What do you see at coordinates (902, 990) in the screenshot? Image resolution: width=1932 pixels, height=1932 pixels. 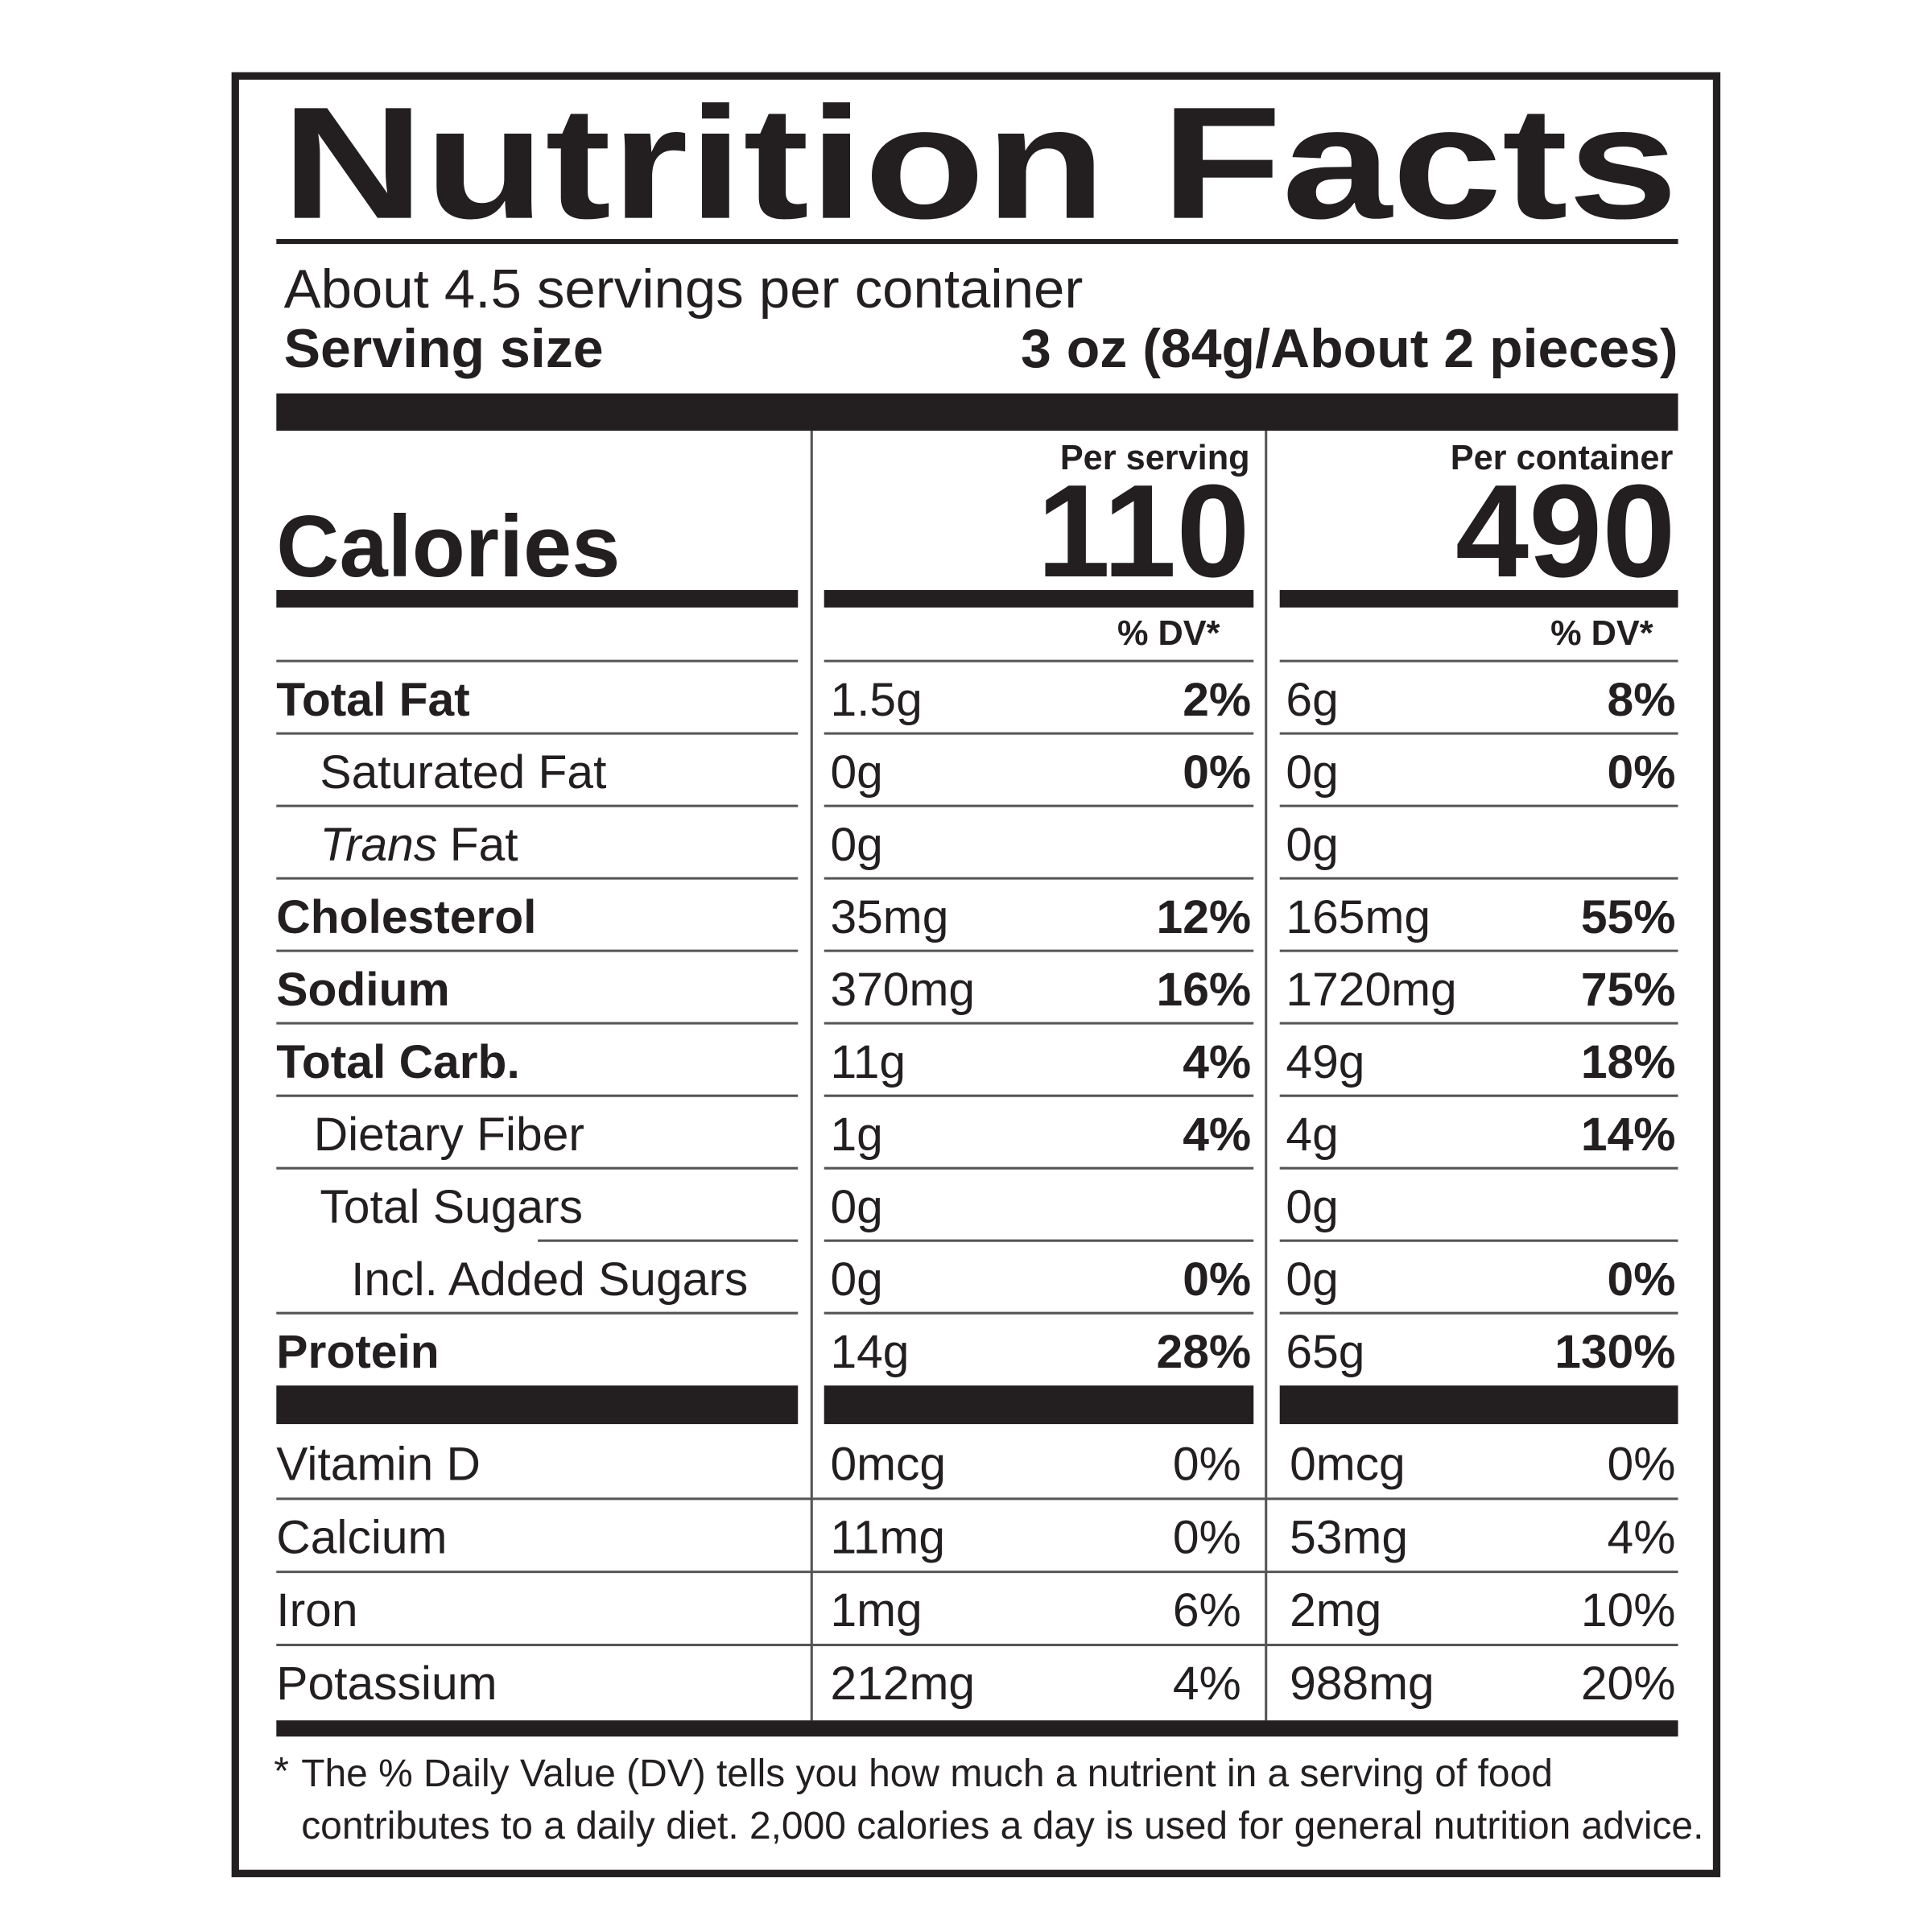 I see `amount: 370mg` at bounding box center [902, 990].